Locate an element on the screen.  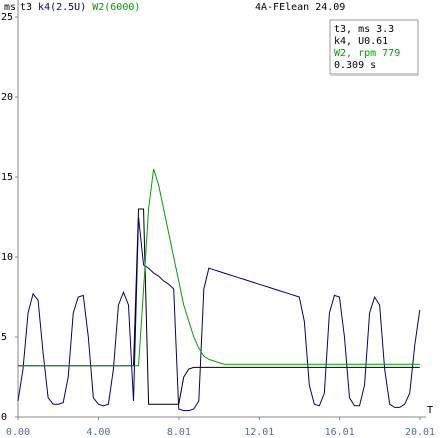
chart-title: 4A-FElean 24.09 is located at coordinates (300, 7).